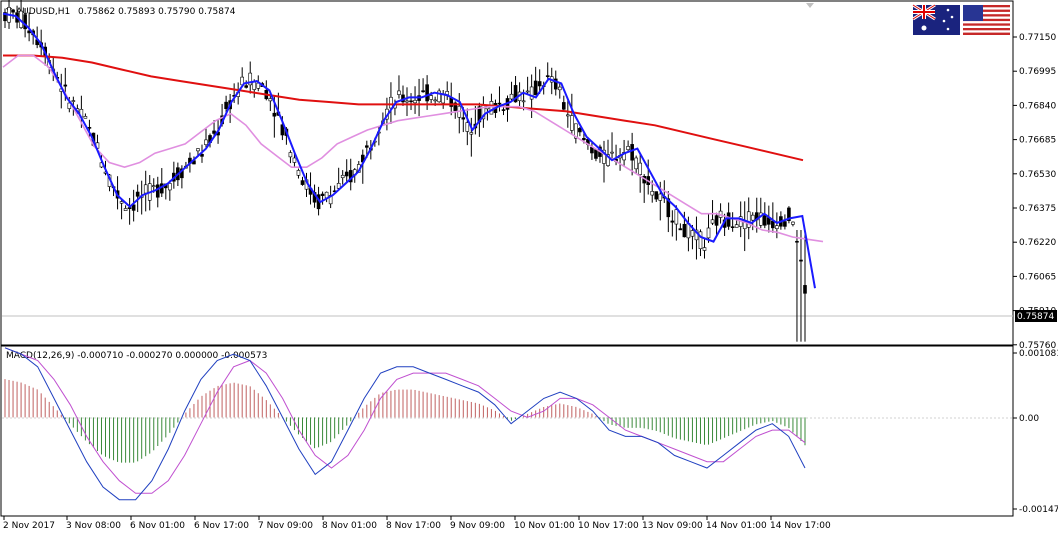 This screenshot has width=1058, height=537. What do you see at coordinates (1037, 277) in the screenshot?
I see `price-axis-label: 0.76065` at bounding box center [1037, 277].